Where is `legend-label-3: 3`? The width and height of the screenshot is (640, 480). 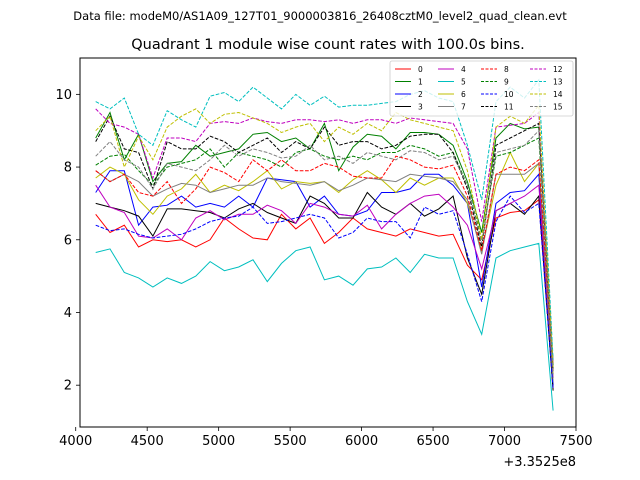 legend-label-3: 3 is located at coordinates (420, 107).